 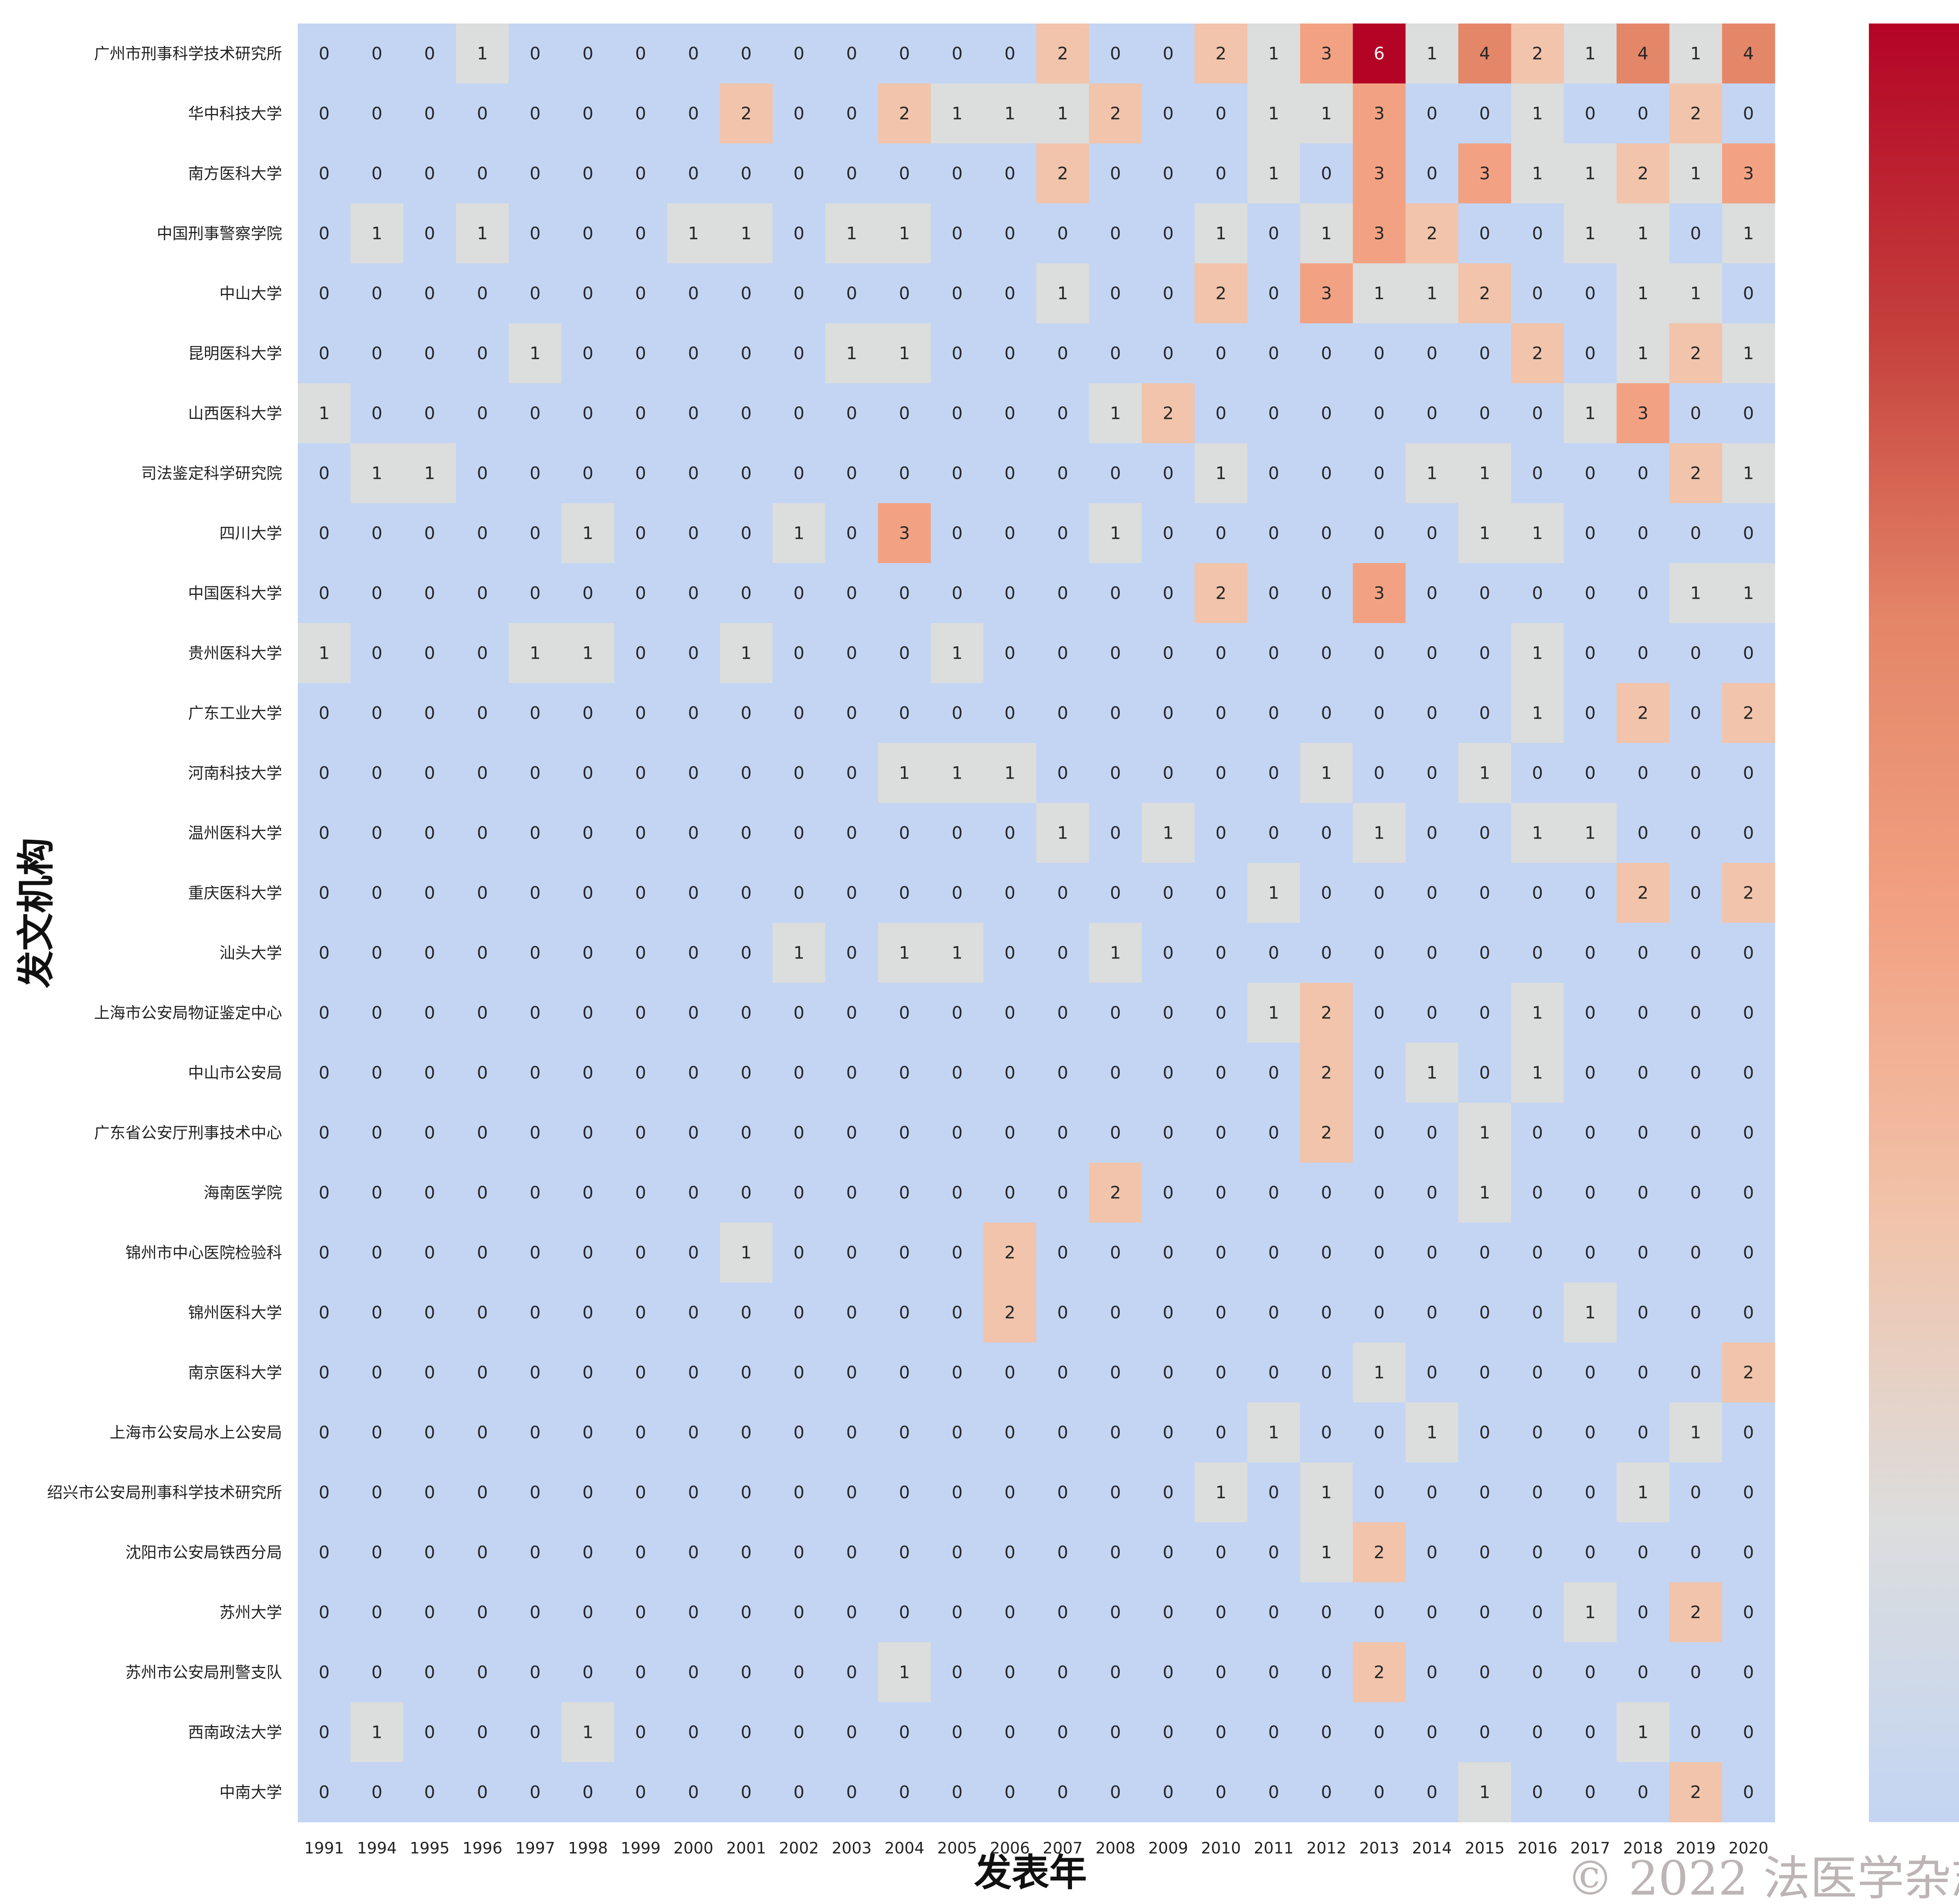 I want to click on column-label: 1995, so click(x=430, y=1848).